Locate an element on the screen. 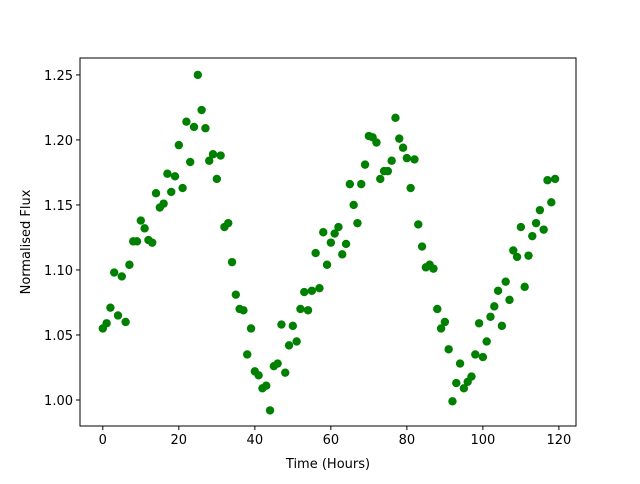  y-tick-label: 1.15 is located at coordinates (58, 206).